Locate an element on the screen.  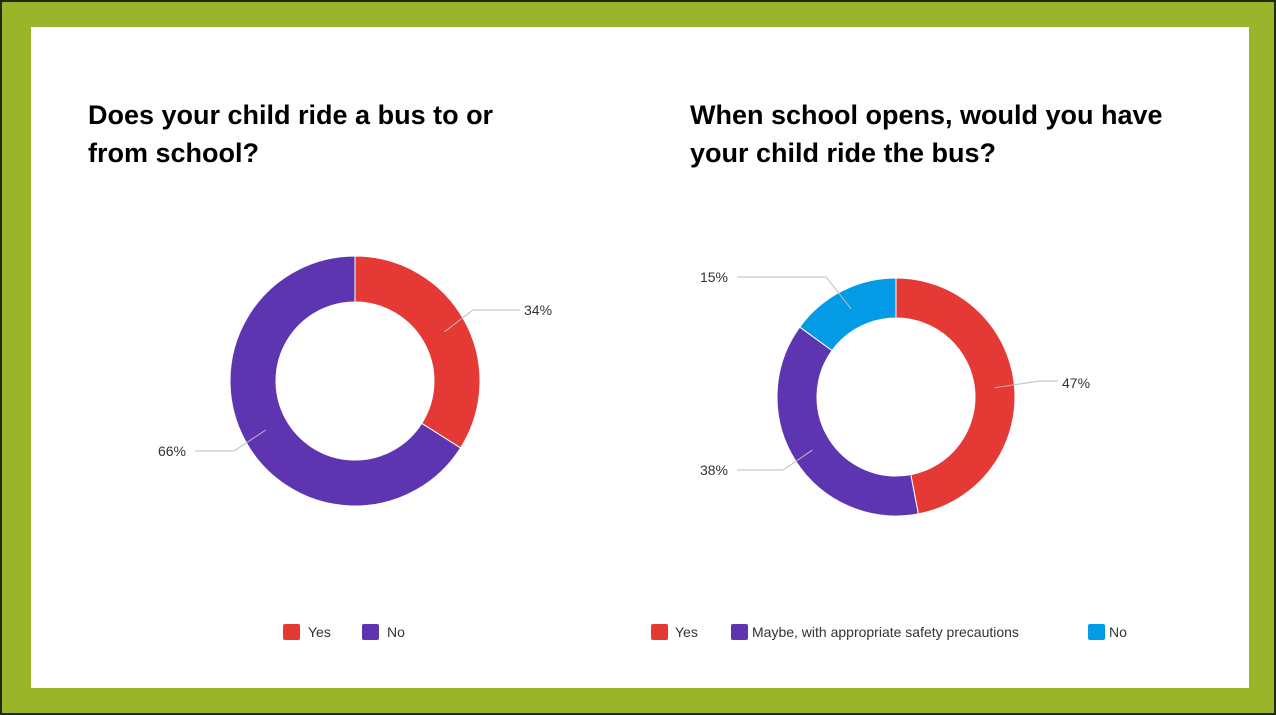
slice-maybe-with-appropriate-safety-precautions is located at coordinates (847, 421).